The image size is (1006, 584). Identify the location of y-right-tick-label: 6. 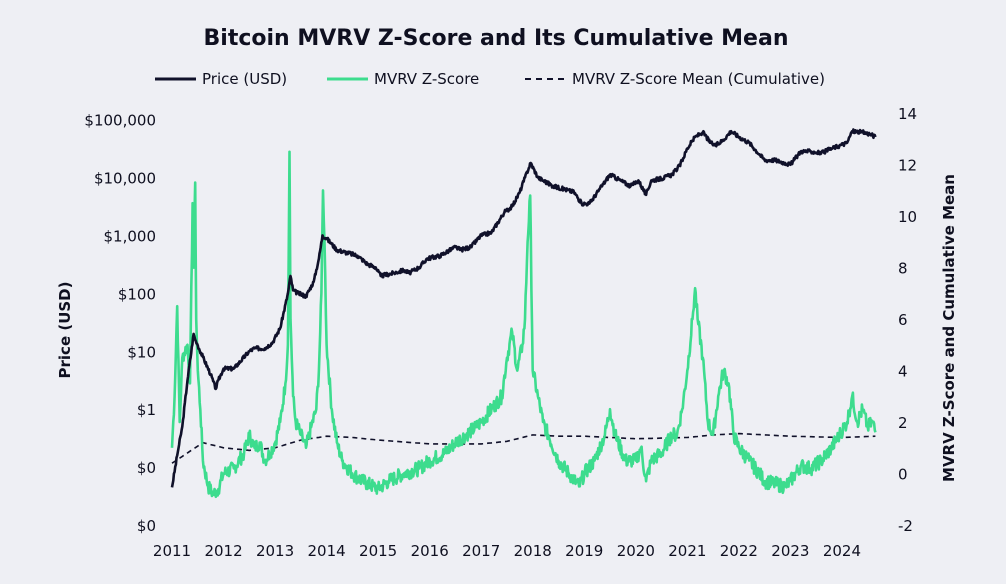
(903, 320).